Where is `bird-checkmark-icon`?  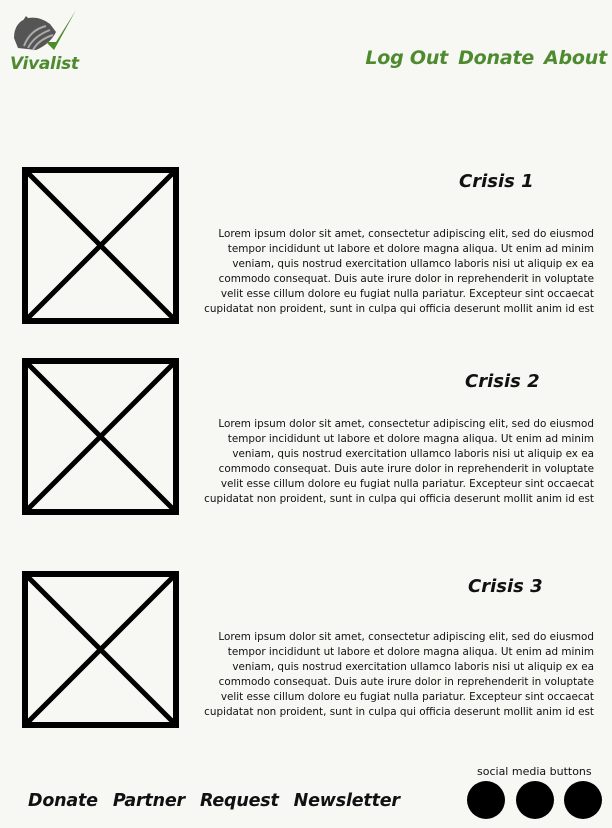 bird-checkmark-icon is located at coordinates (45, 30).